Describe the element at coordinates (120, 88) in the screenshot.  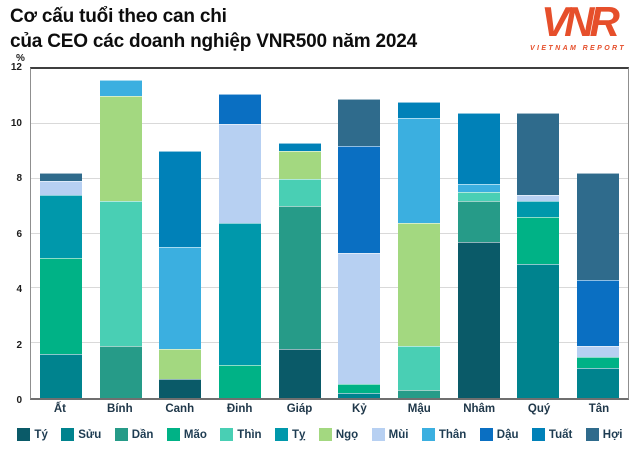
I see `bar-segment-Bính-Thân` at that location.